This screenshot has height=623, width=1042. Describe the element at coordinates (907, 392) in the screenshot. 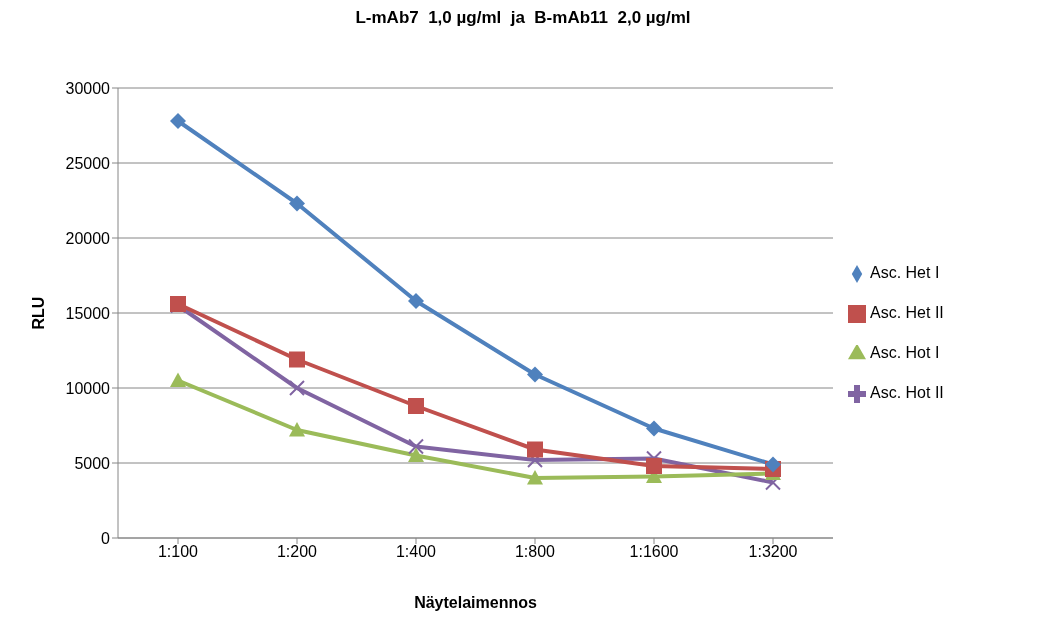

I see `legend-label: Asc. Hot II` at that location.